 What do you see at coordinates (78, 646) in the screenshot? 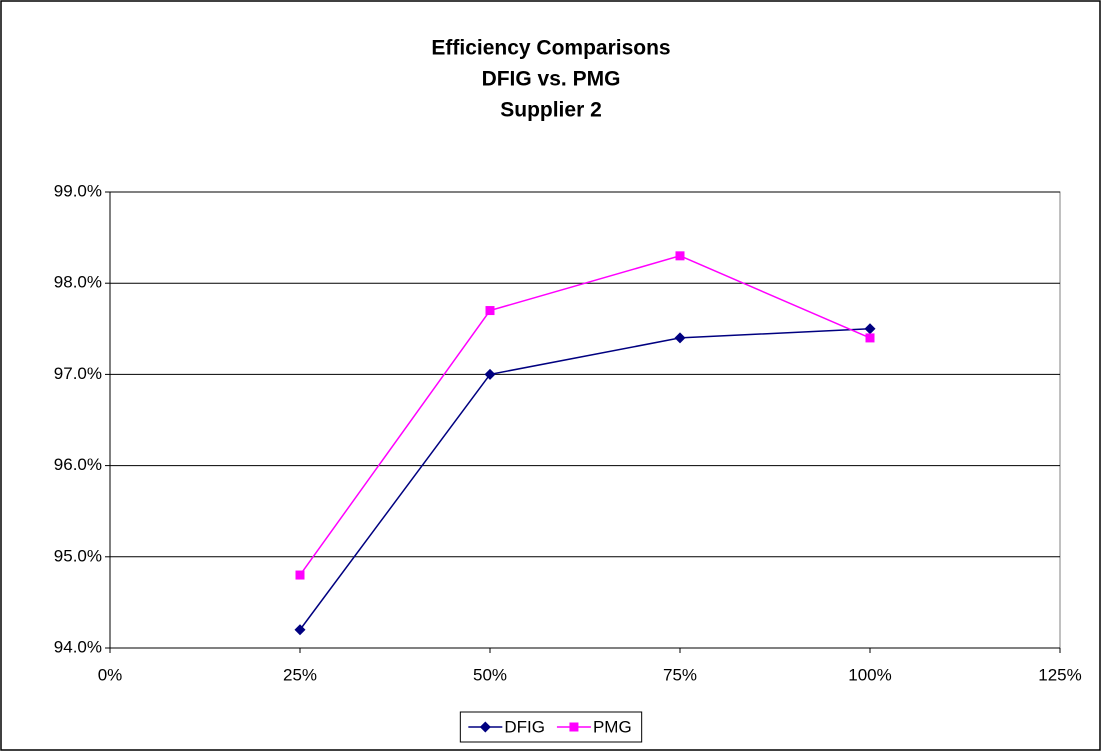
I see `y-tick-label: 94.0%` at bounding box center [78, 646].